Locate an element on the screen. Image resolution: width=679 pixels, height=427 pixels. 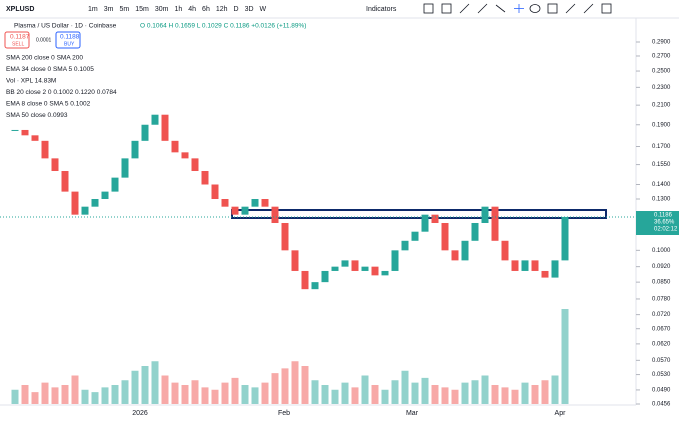
interval-button: W is located at coordinates (263, 9).